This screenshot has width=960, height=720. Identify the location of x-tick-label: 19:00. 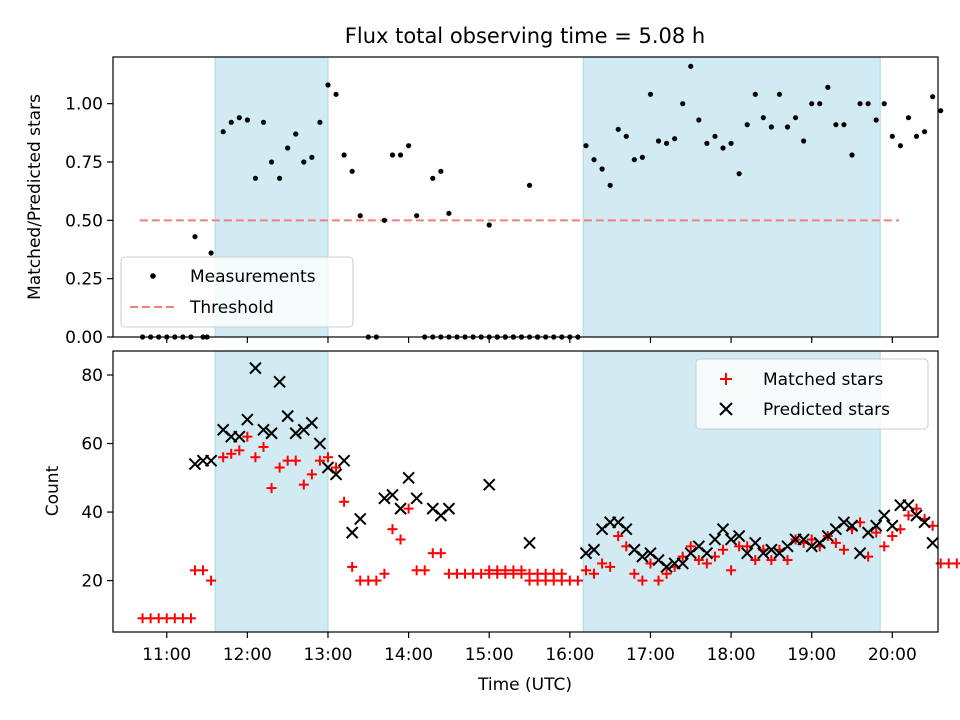
(811, 655).